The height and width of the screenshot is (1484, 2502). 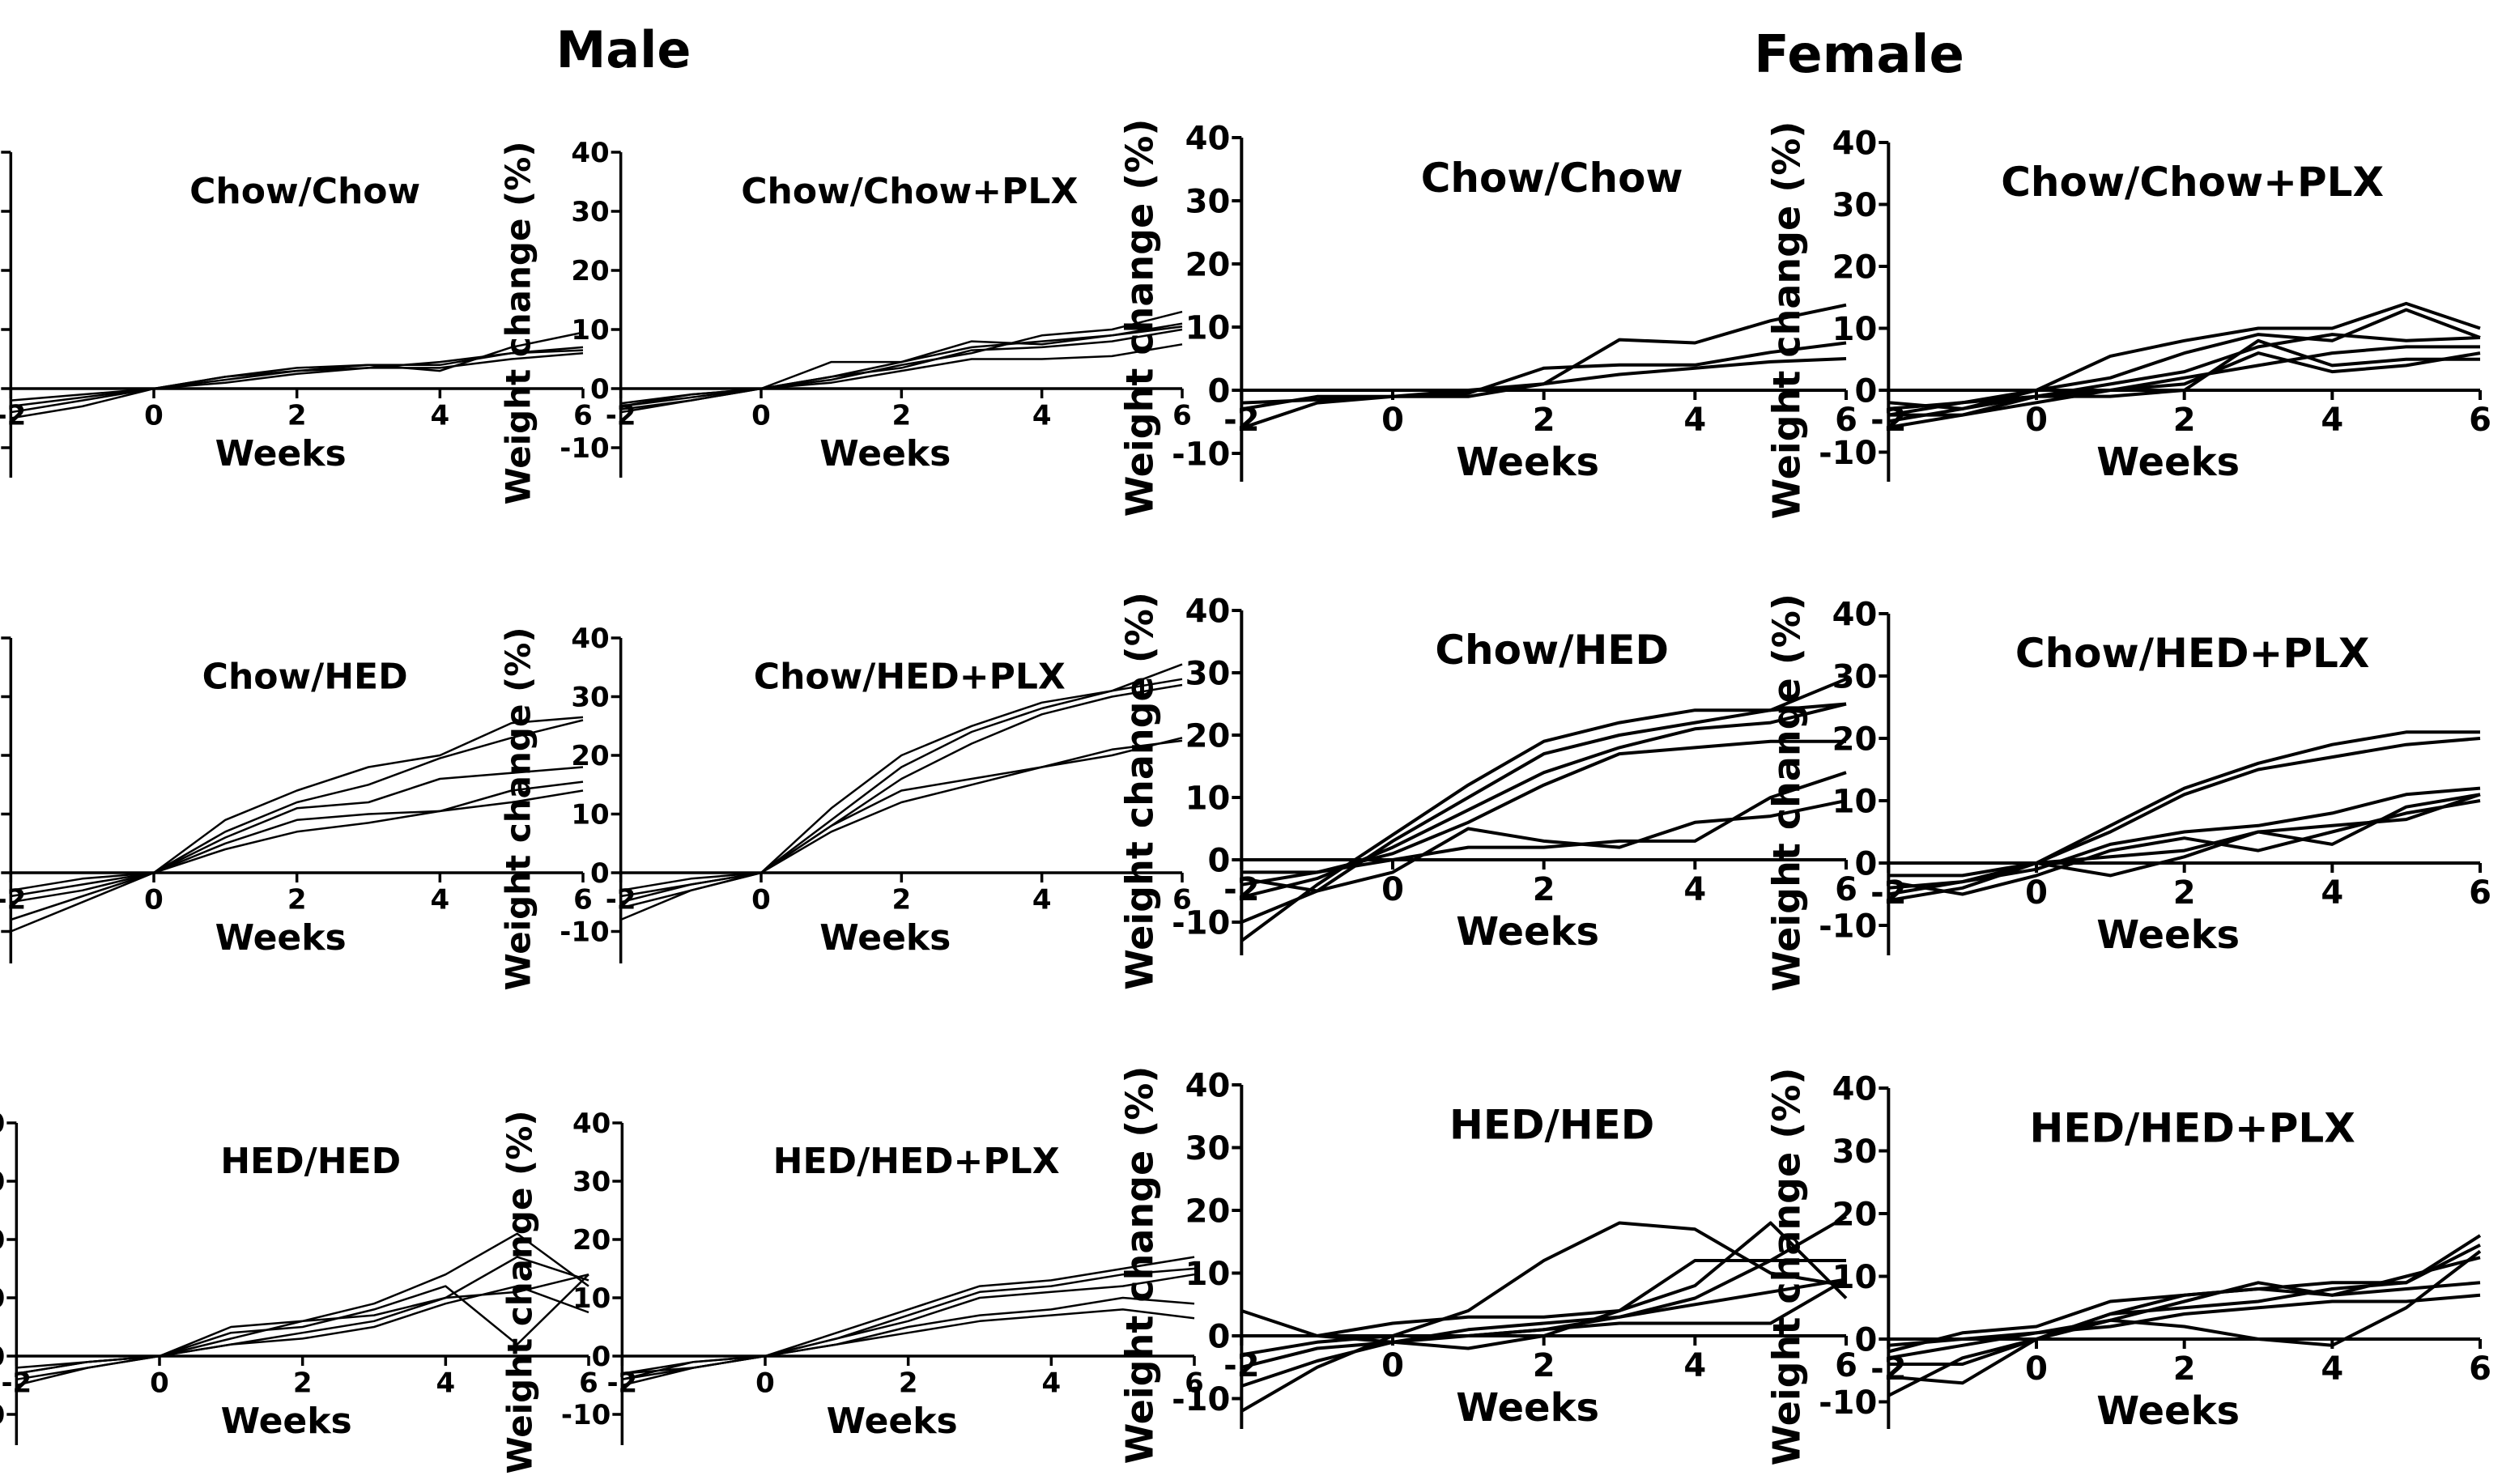 I want to click on panel-title: HED/HED, so click(x=311, y=1161).